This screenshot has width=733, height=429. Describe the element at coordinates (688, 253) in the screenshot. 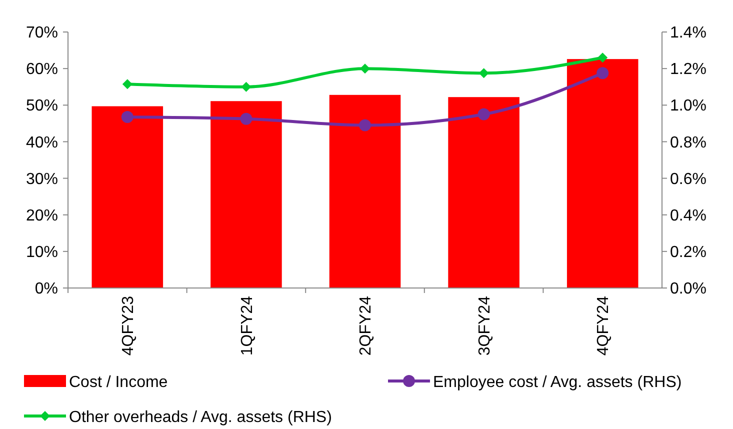

I see `y2-tick-label: 0.2%` at that location.